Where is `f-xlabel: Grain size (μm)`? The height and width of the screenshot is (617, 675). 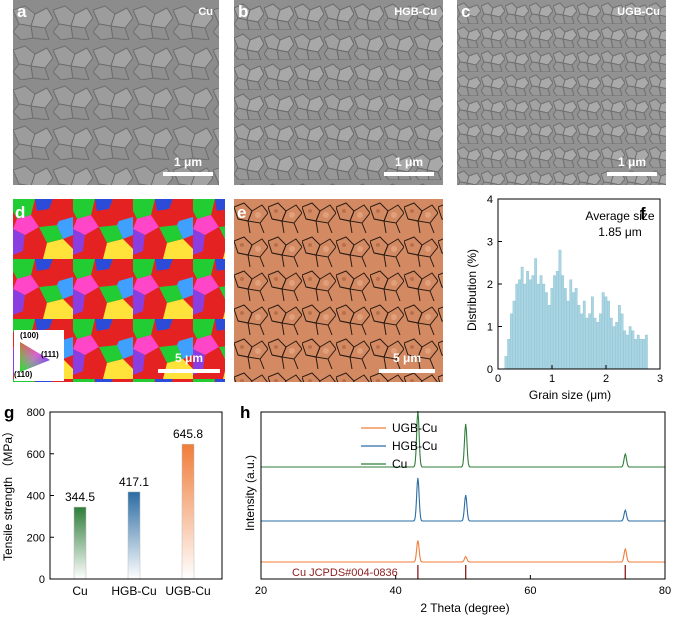 f-xlabel: Grain size (μm) is located at coordinates (570, 395).